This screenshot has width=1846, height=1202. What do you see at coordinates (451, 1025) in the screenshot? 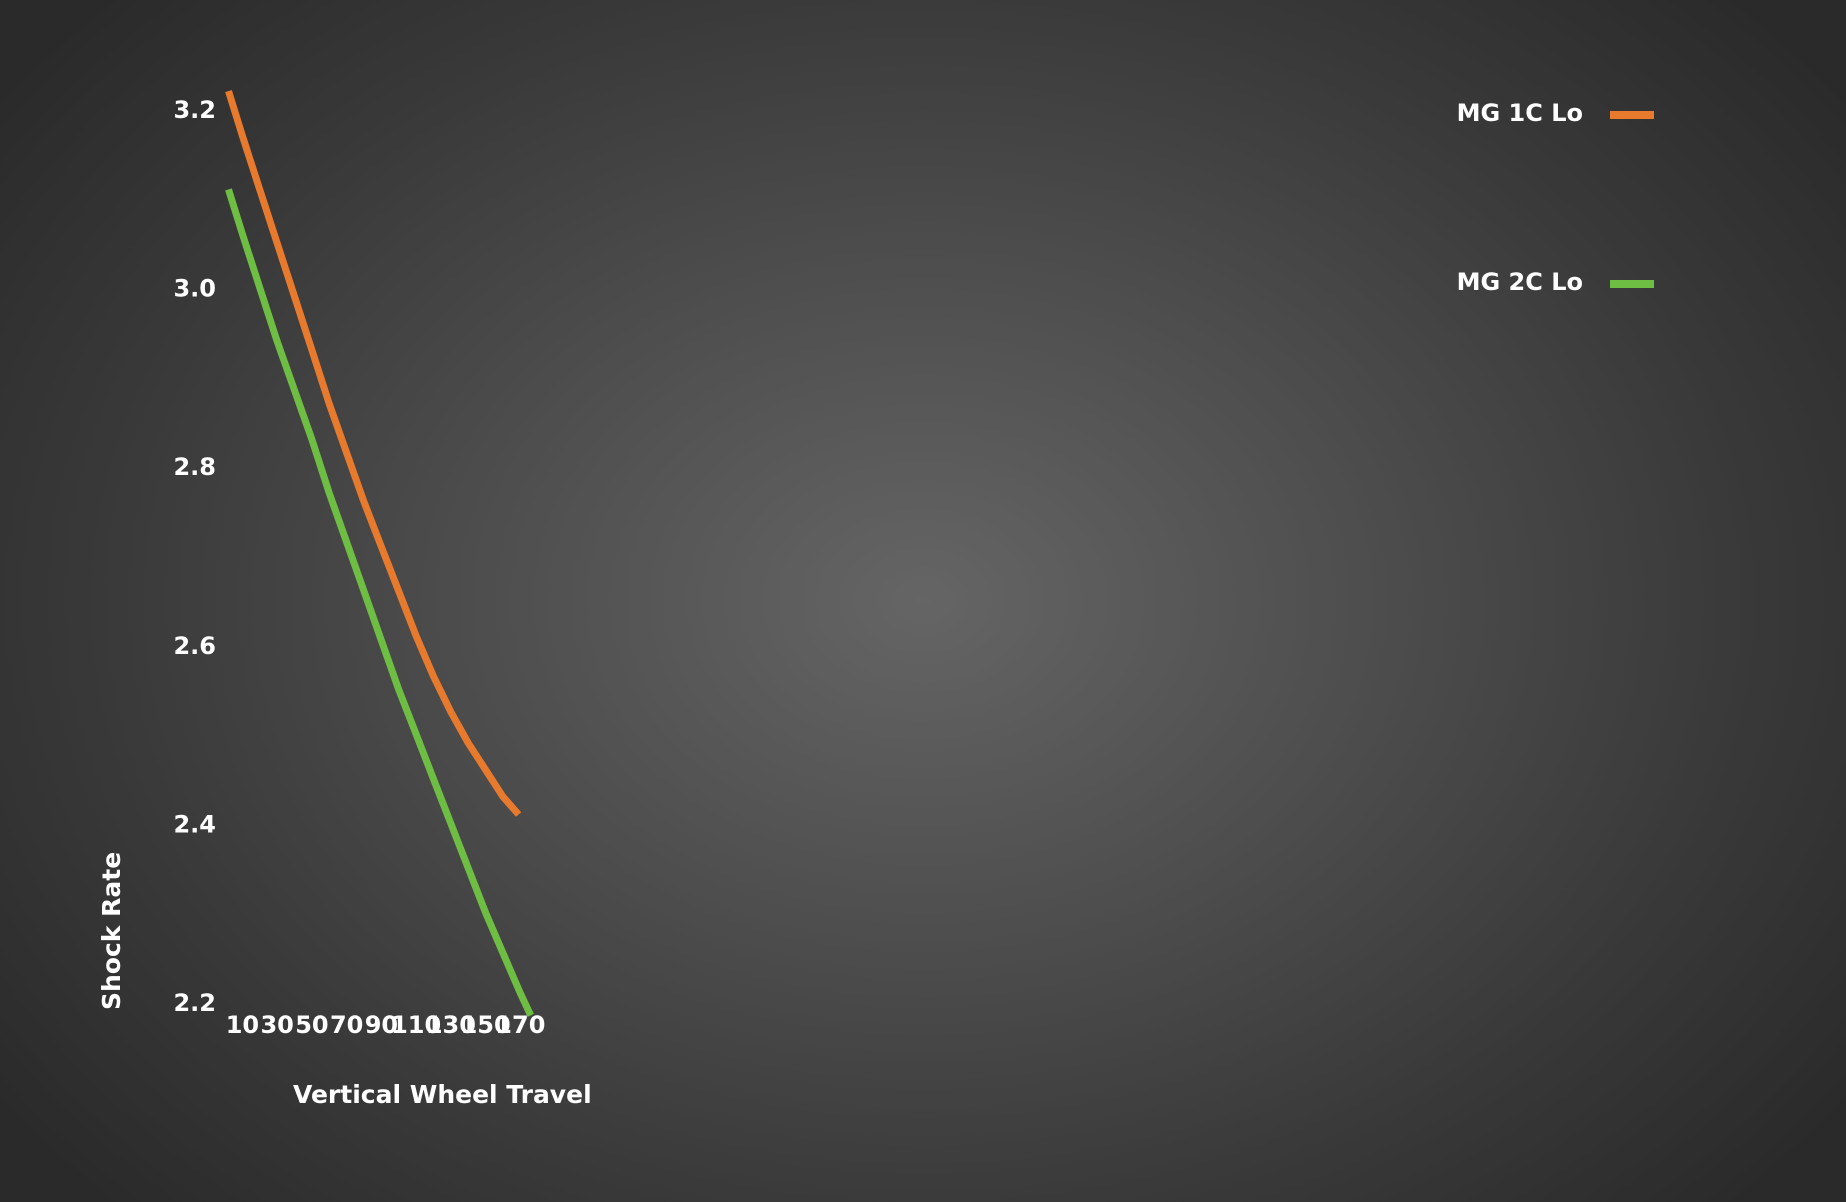
I see `x-tick-label: 130` at bounding box center [451, 1025].